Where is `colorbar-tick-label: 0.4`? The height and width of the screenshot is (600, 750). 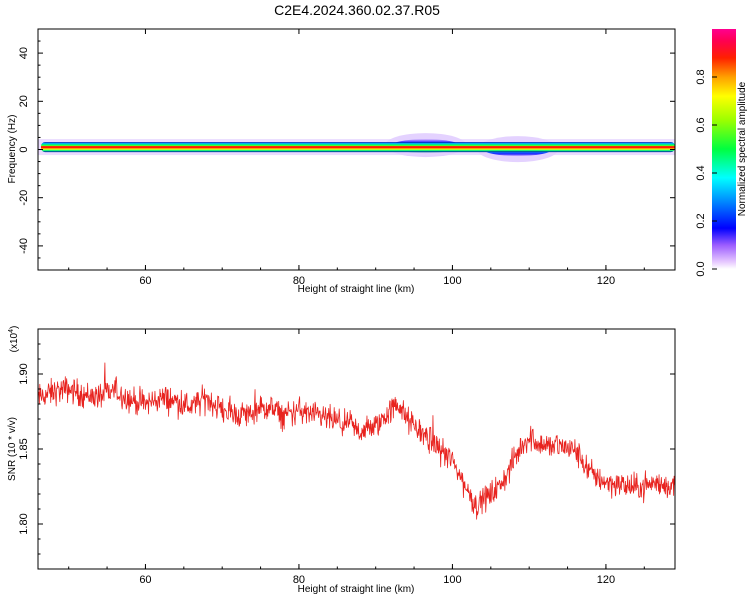 colorbar-tick-label: 0.4 is located at coordinates (701, 172).